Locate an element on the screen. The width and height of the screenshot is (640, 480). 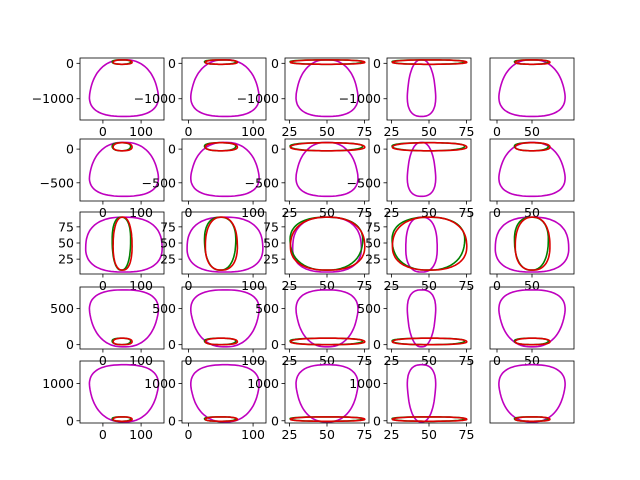
subplot-r0-c4: 0 50 is located at coordinates (532, 98).